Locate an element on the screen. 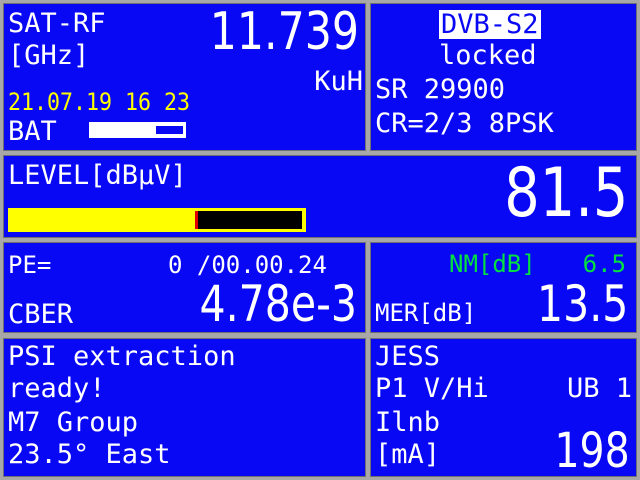 This screenshot has width=640, height=480. level-label: LEVEL[dBµV] is located at coordinates (97, 175).